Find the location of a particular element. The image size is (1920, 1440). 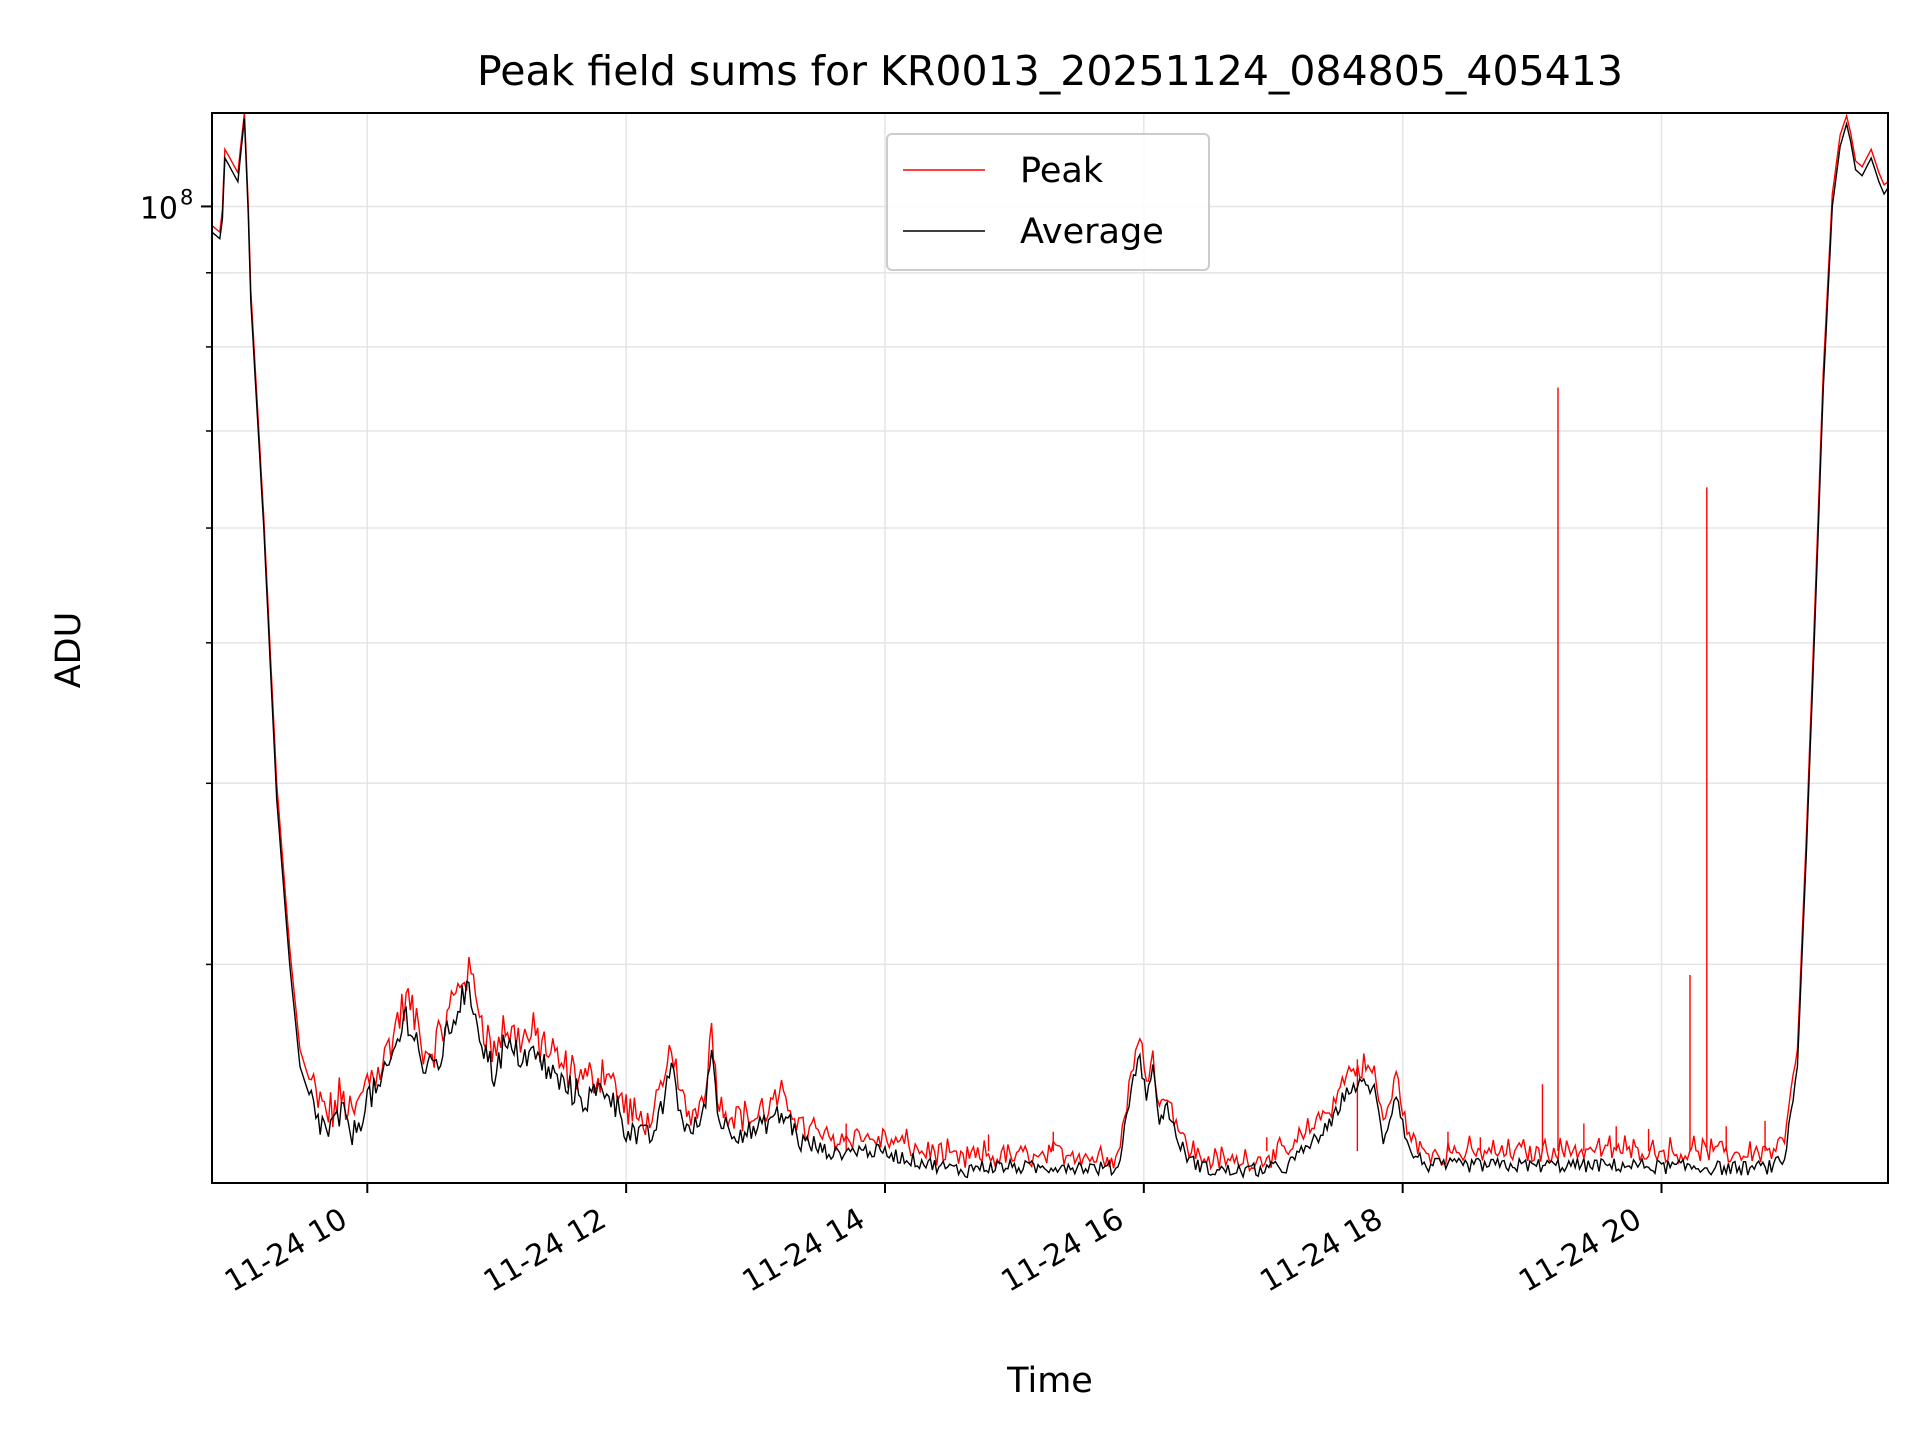

legend-box is located at coordinates (1048, 202).